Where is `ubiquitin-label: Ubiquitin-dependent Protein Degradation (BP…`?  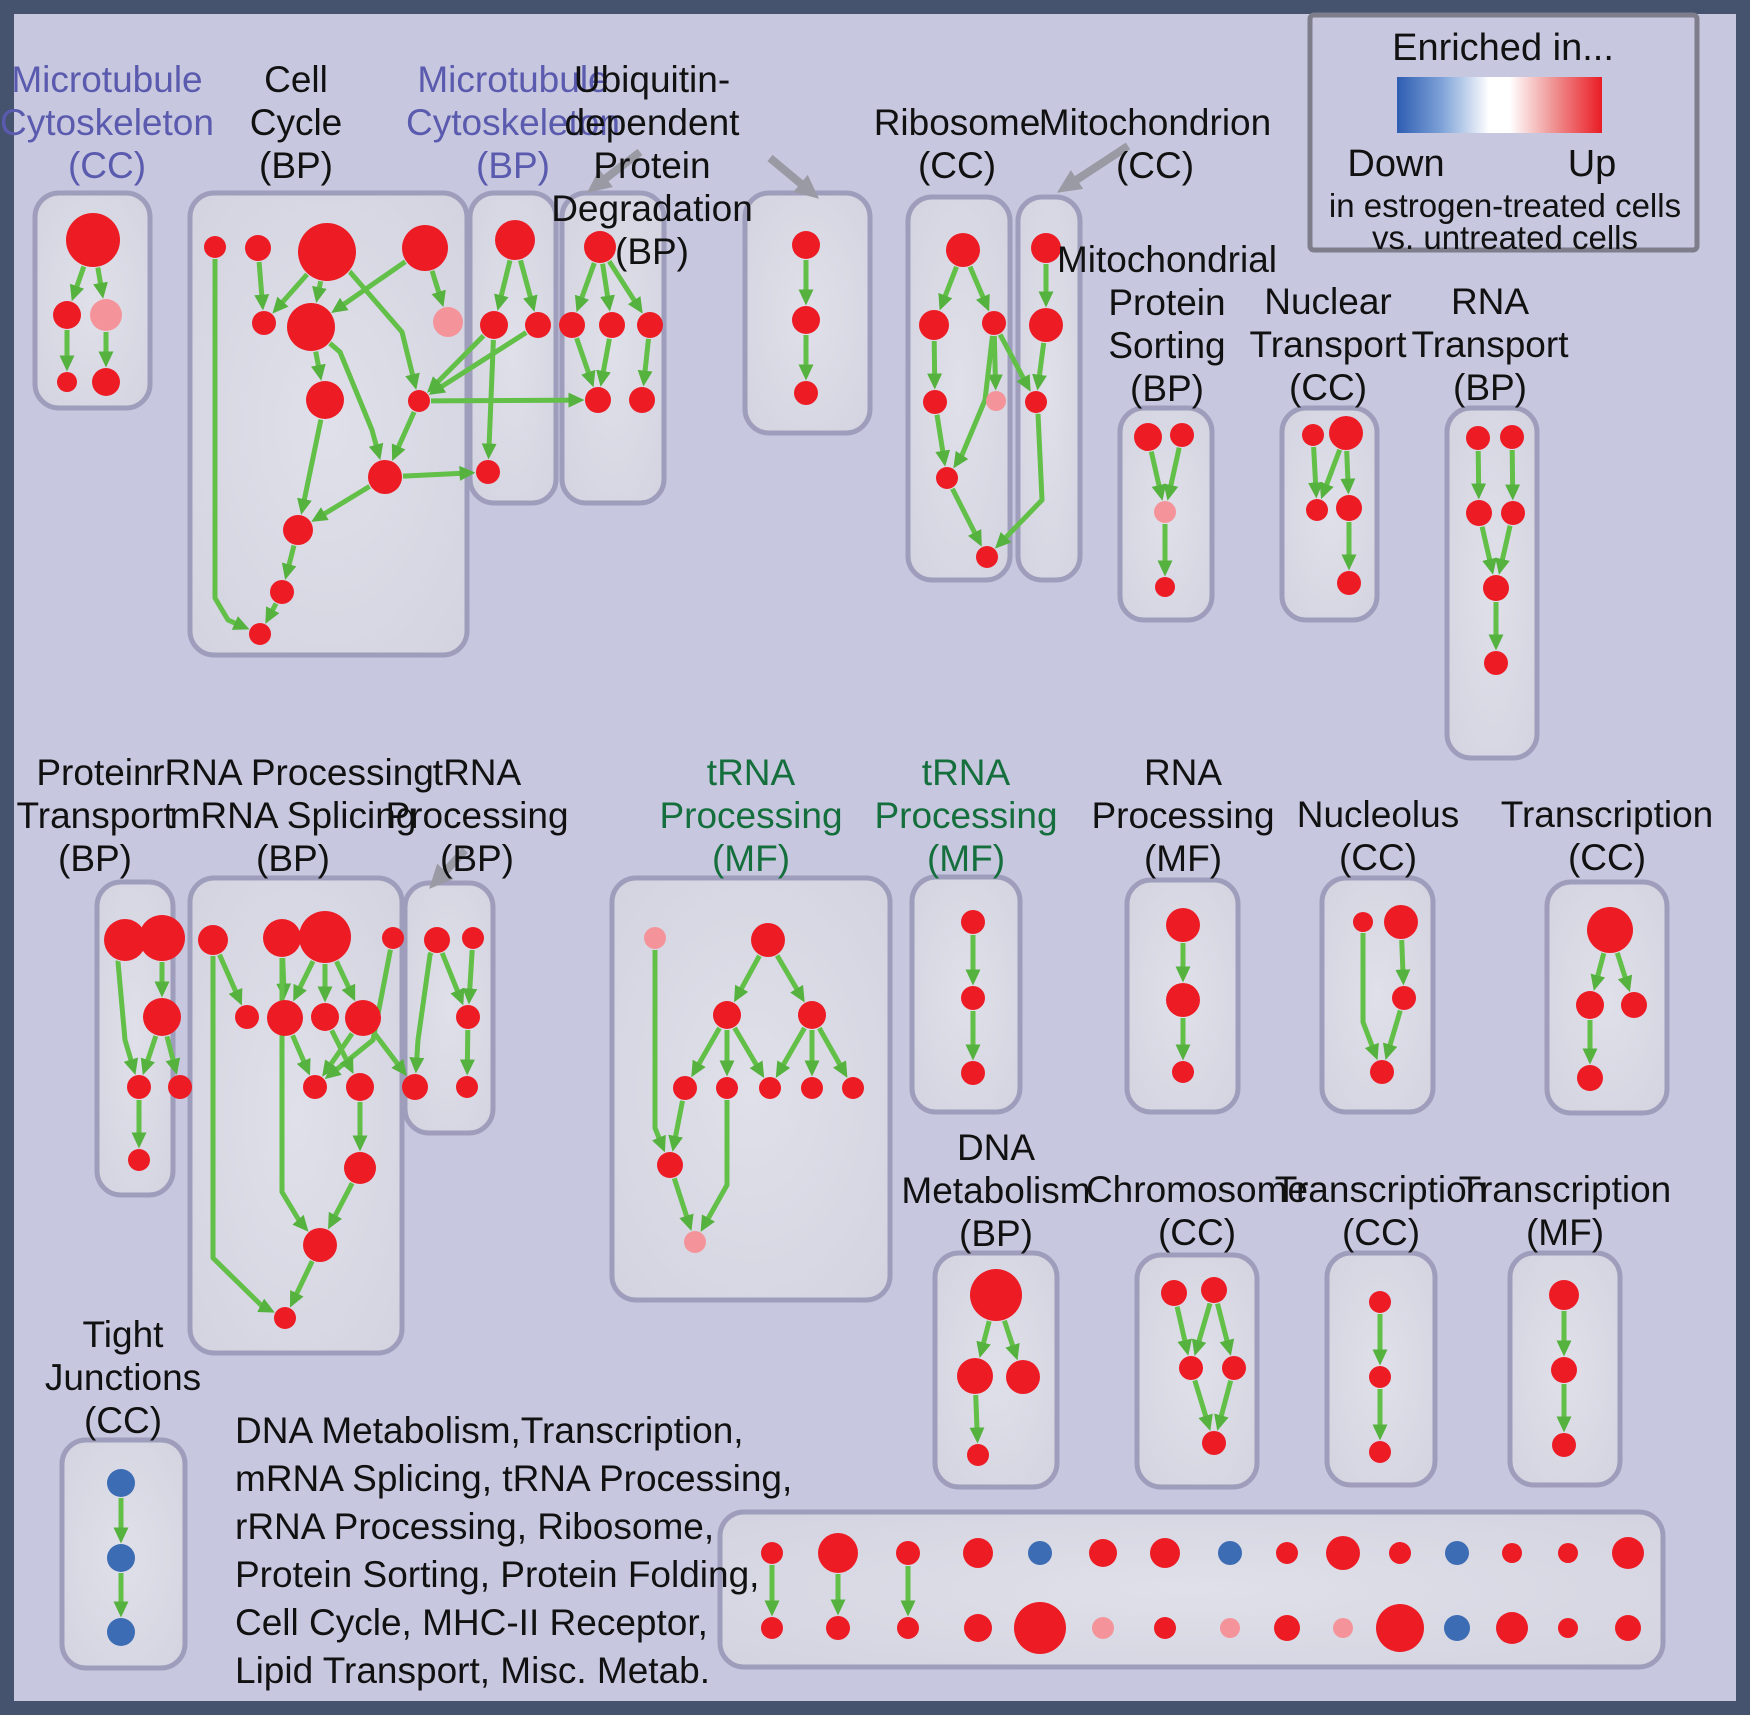
ubiquitin-label: Ubiquitin-dependent Protein Degradation (BP… is located at coordinates (652, 165).